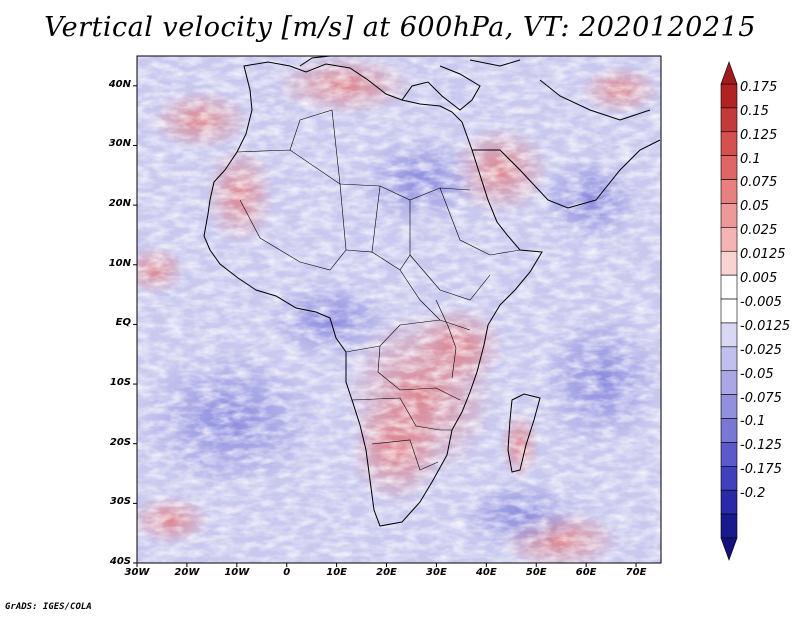  What do you see at coordinates (336, 572) in the screenshot?
I see `lon-tick-label: 10E` at bounding box center [336, 572].